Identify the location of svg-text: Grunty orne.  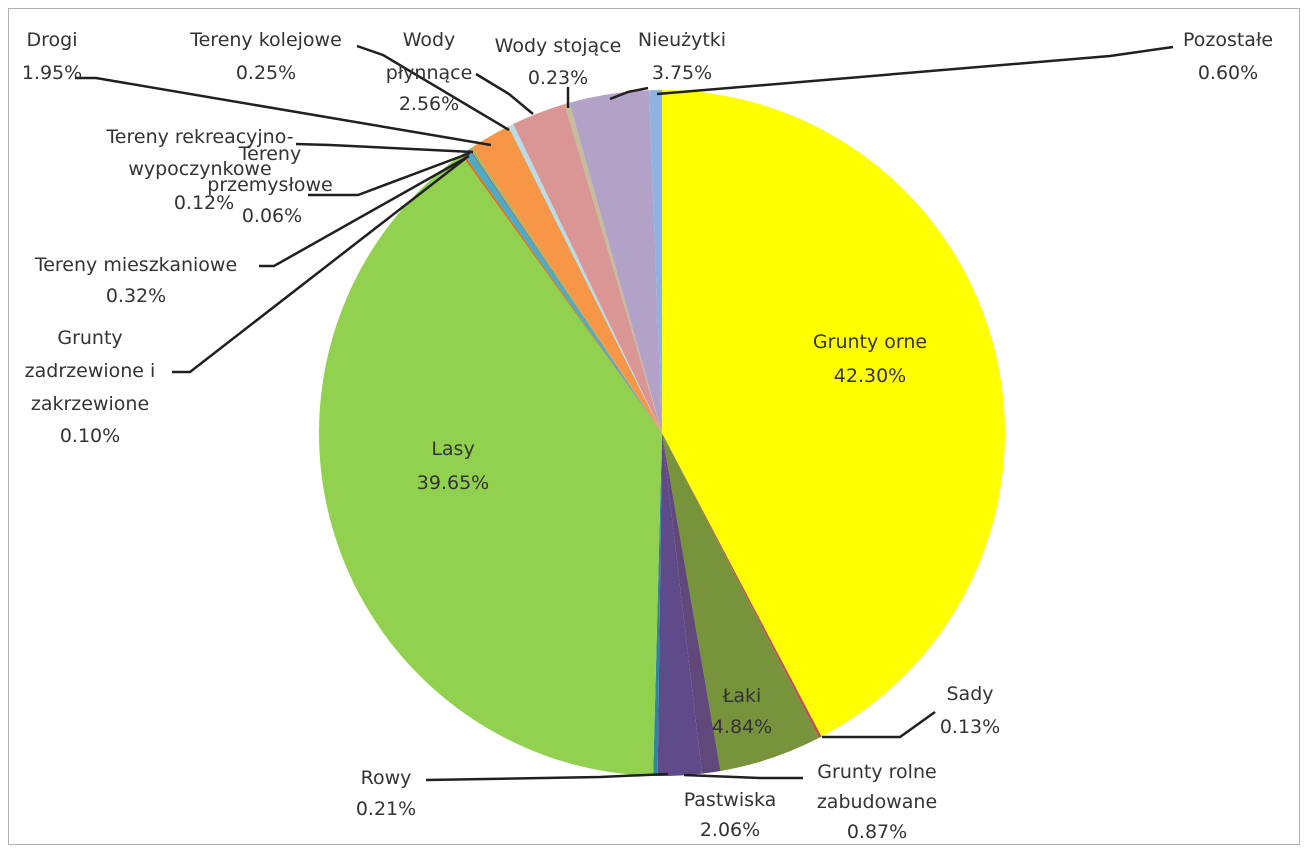
(870, 342).